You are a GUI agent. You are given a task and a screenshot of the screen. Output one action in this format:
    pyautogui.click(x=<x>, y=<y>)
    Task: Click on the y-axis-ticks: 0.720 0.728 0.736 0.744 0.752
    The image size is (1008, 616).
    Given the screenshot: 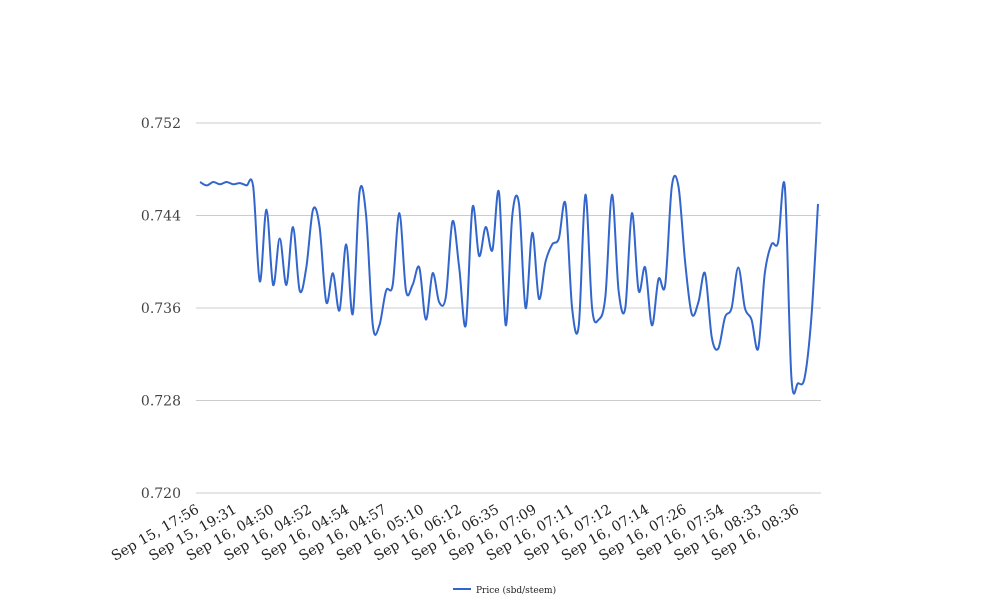 What is the action you would take?
    pyautogui.click(x=161, y=309)
    